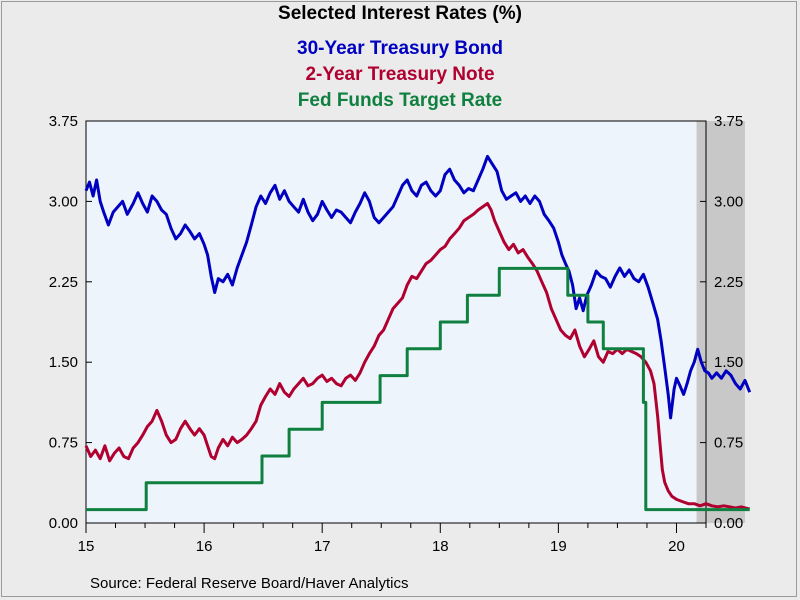 The width and height of the screenshot is (800, 600). Describe the element at coordinates (63, 282) in the screenshot. I see `y-tick-label-left: 2.25` at that location.